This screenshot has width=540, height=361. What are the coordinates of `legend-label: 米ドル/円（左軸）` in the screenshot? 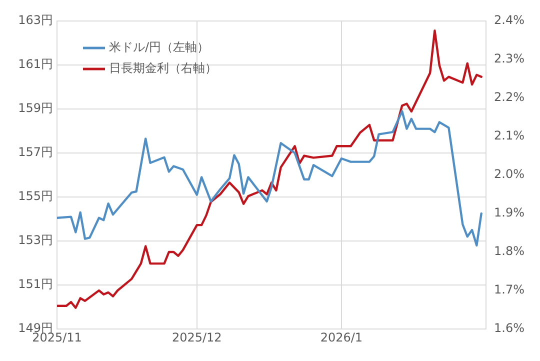 It's located at (159, 47).